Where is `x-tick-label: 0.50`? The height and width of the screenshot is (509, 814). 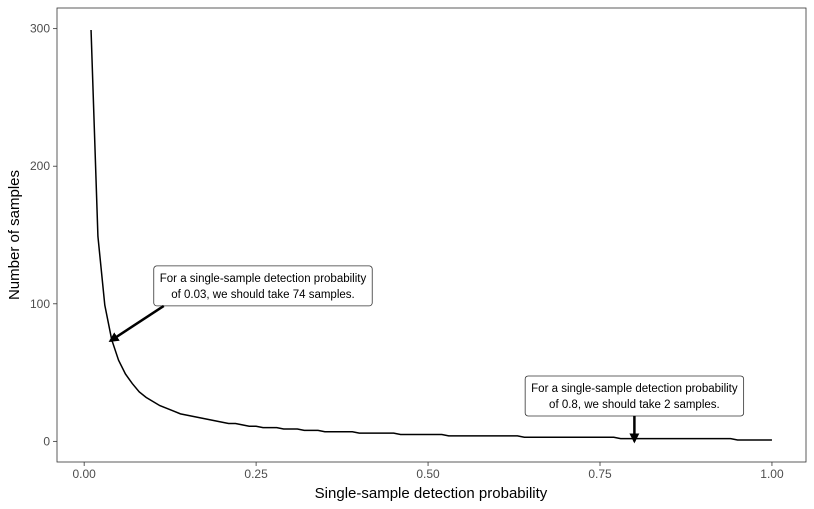 x-tick-label: 0.50 is located at coordinates (428, 474).